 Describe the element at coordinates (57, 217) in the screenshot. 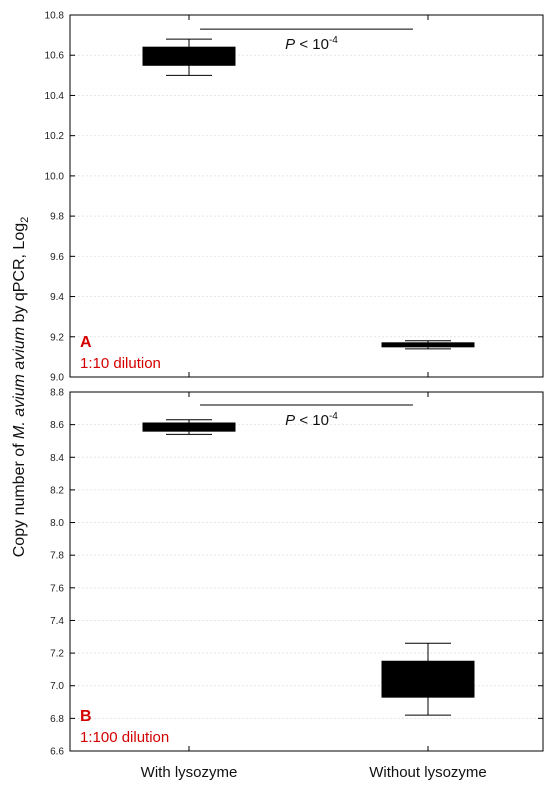

I see `y-tick-label: 9.8` at that location.